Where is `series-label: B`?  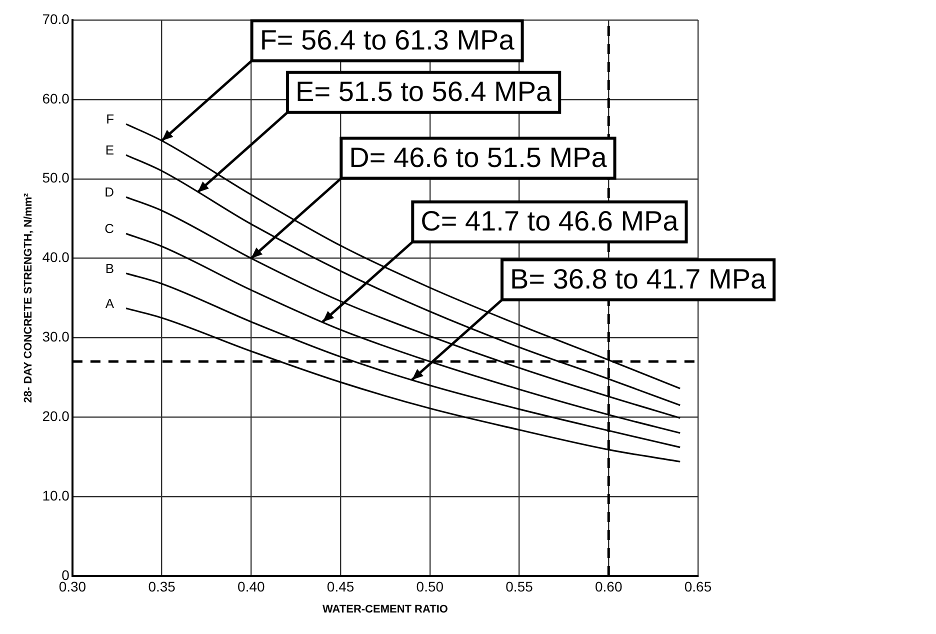 series-label: B is located at coordinates (109, 268).